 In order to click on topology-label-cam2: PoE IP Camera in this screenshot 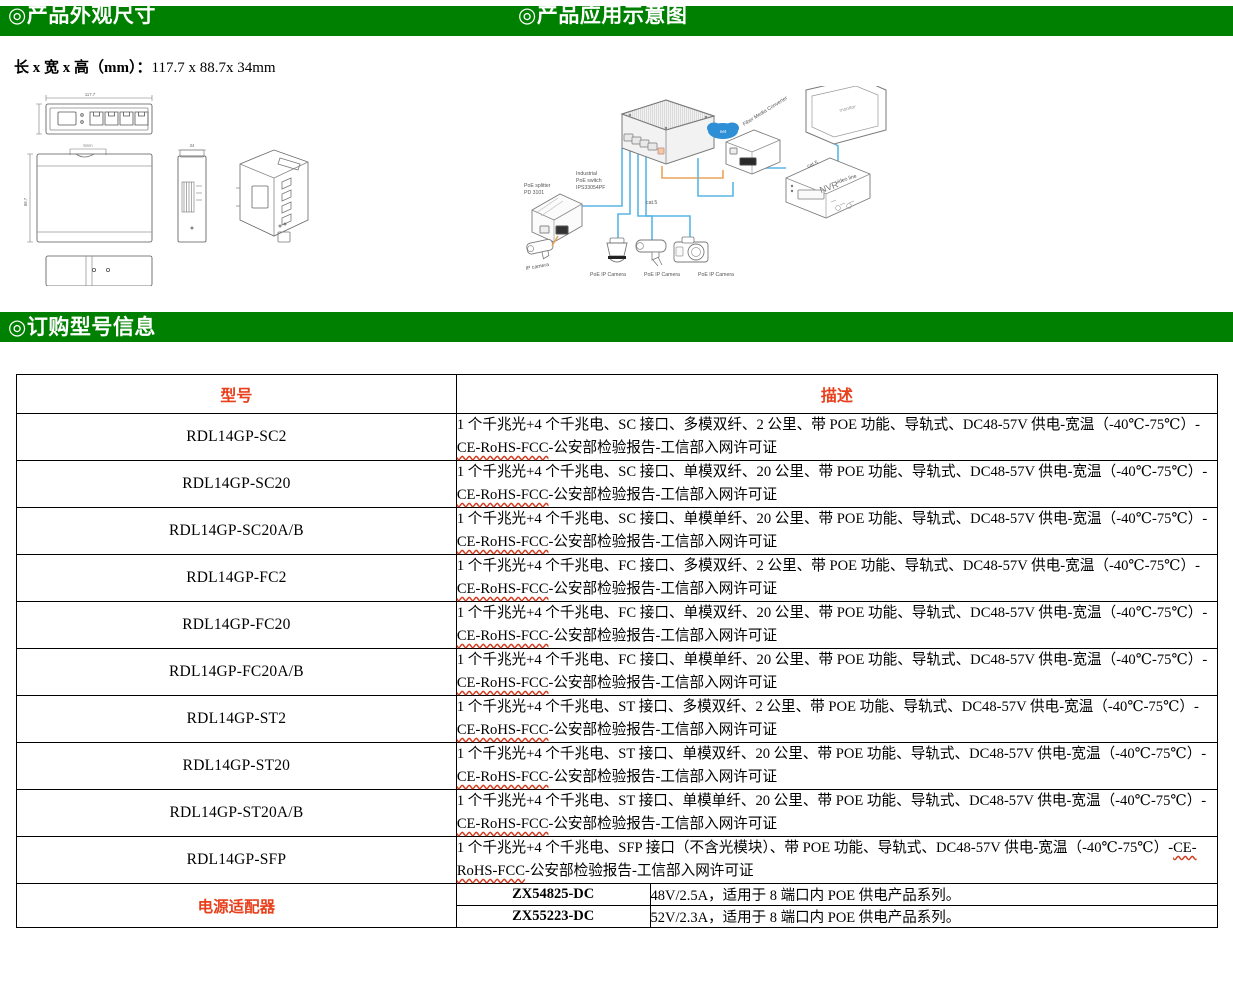, I will do `click(662, 275)`.